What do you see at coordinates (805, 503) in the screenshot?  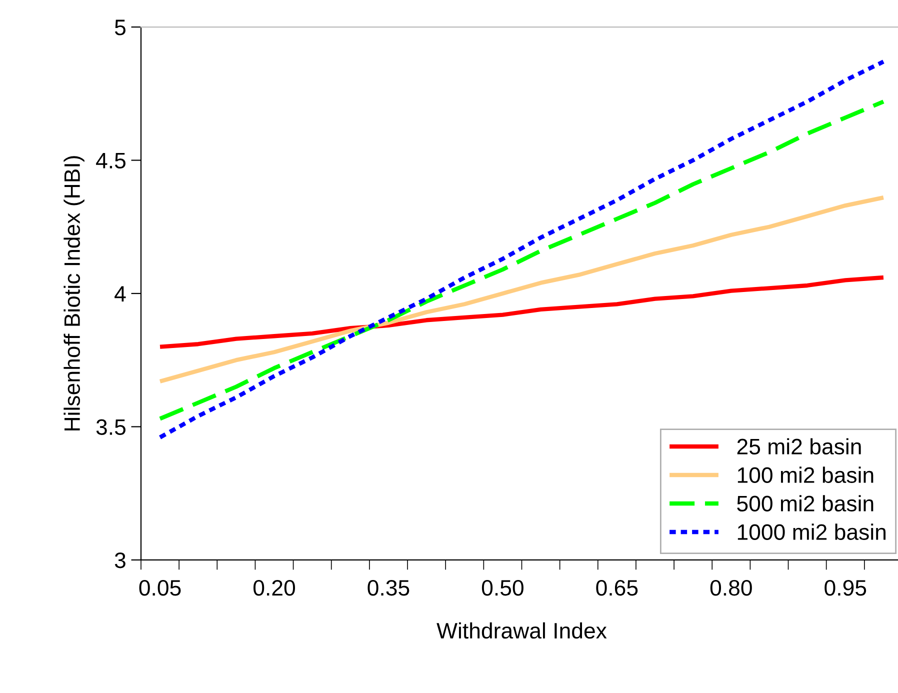 I see `legend-label: 500 mi2 basin` at bounding box center [805, 503].